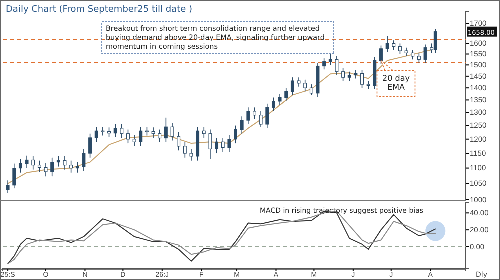 The image size is (500, 280). Describe the element at coordinates (396, 83) in the screenshot. I see `annotation: 20 day EMA` at that location.